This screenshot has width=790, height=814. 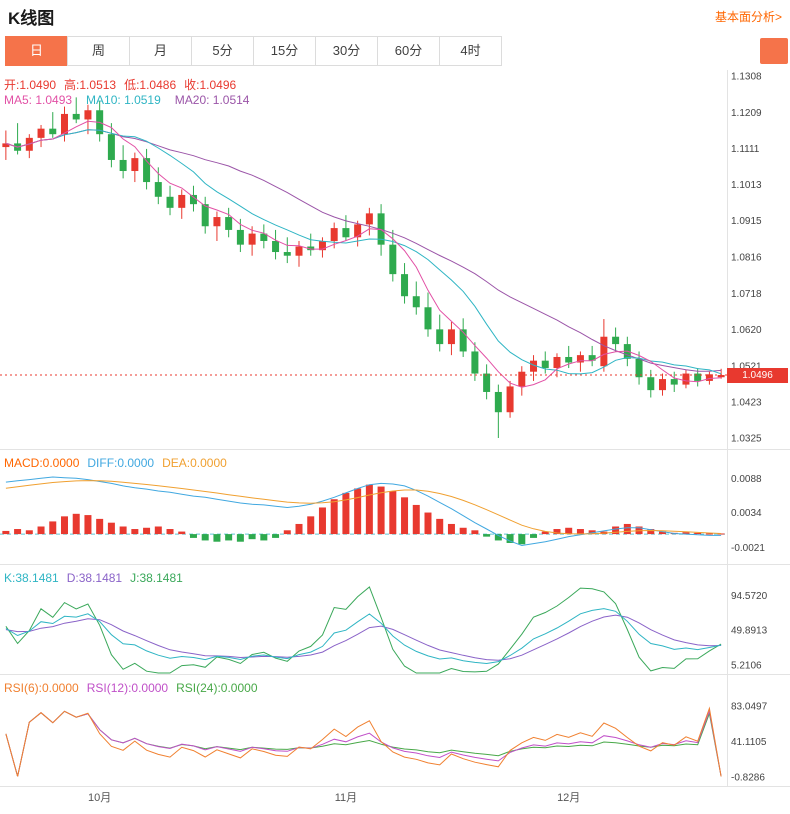 I want to click on svg-text: 1.1308, so click(x=746, y=77).